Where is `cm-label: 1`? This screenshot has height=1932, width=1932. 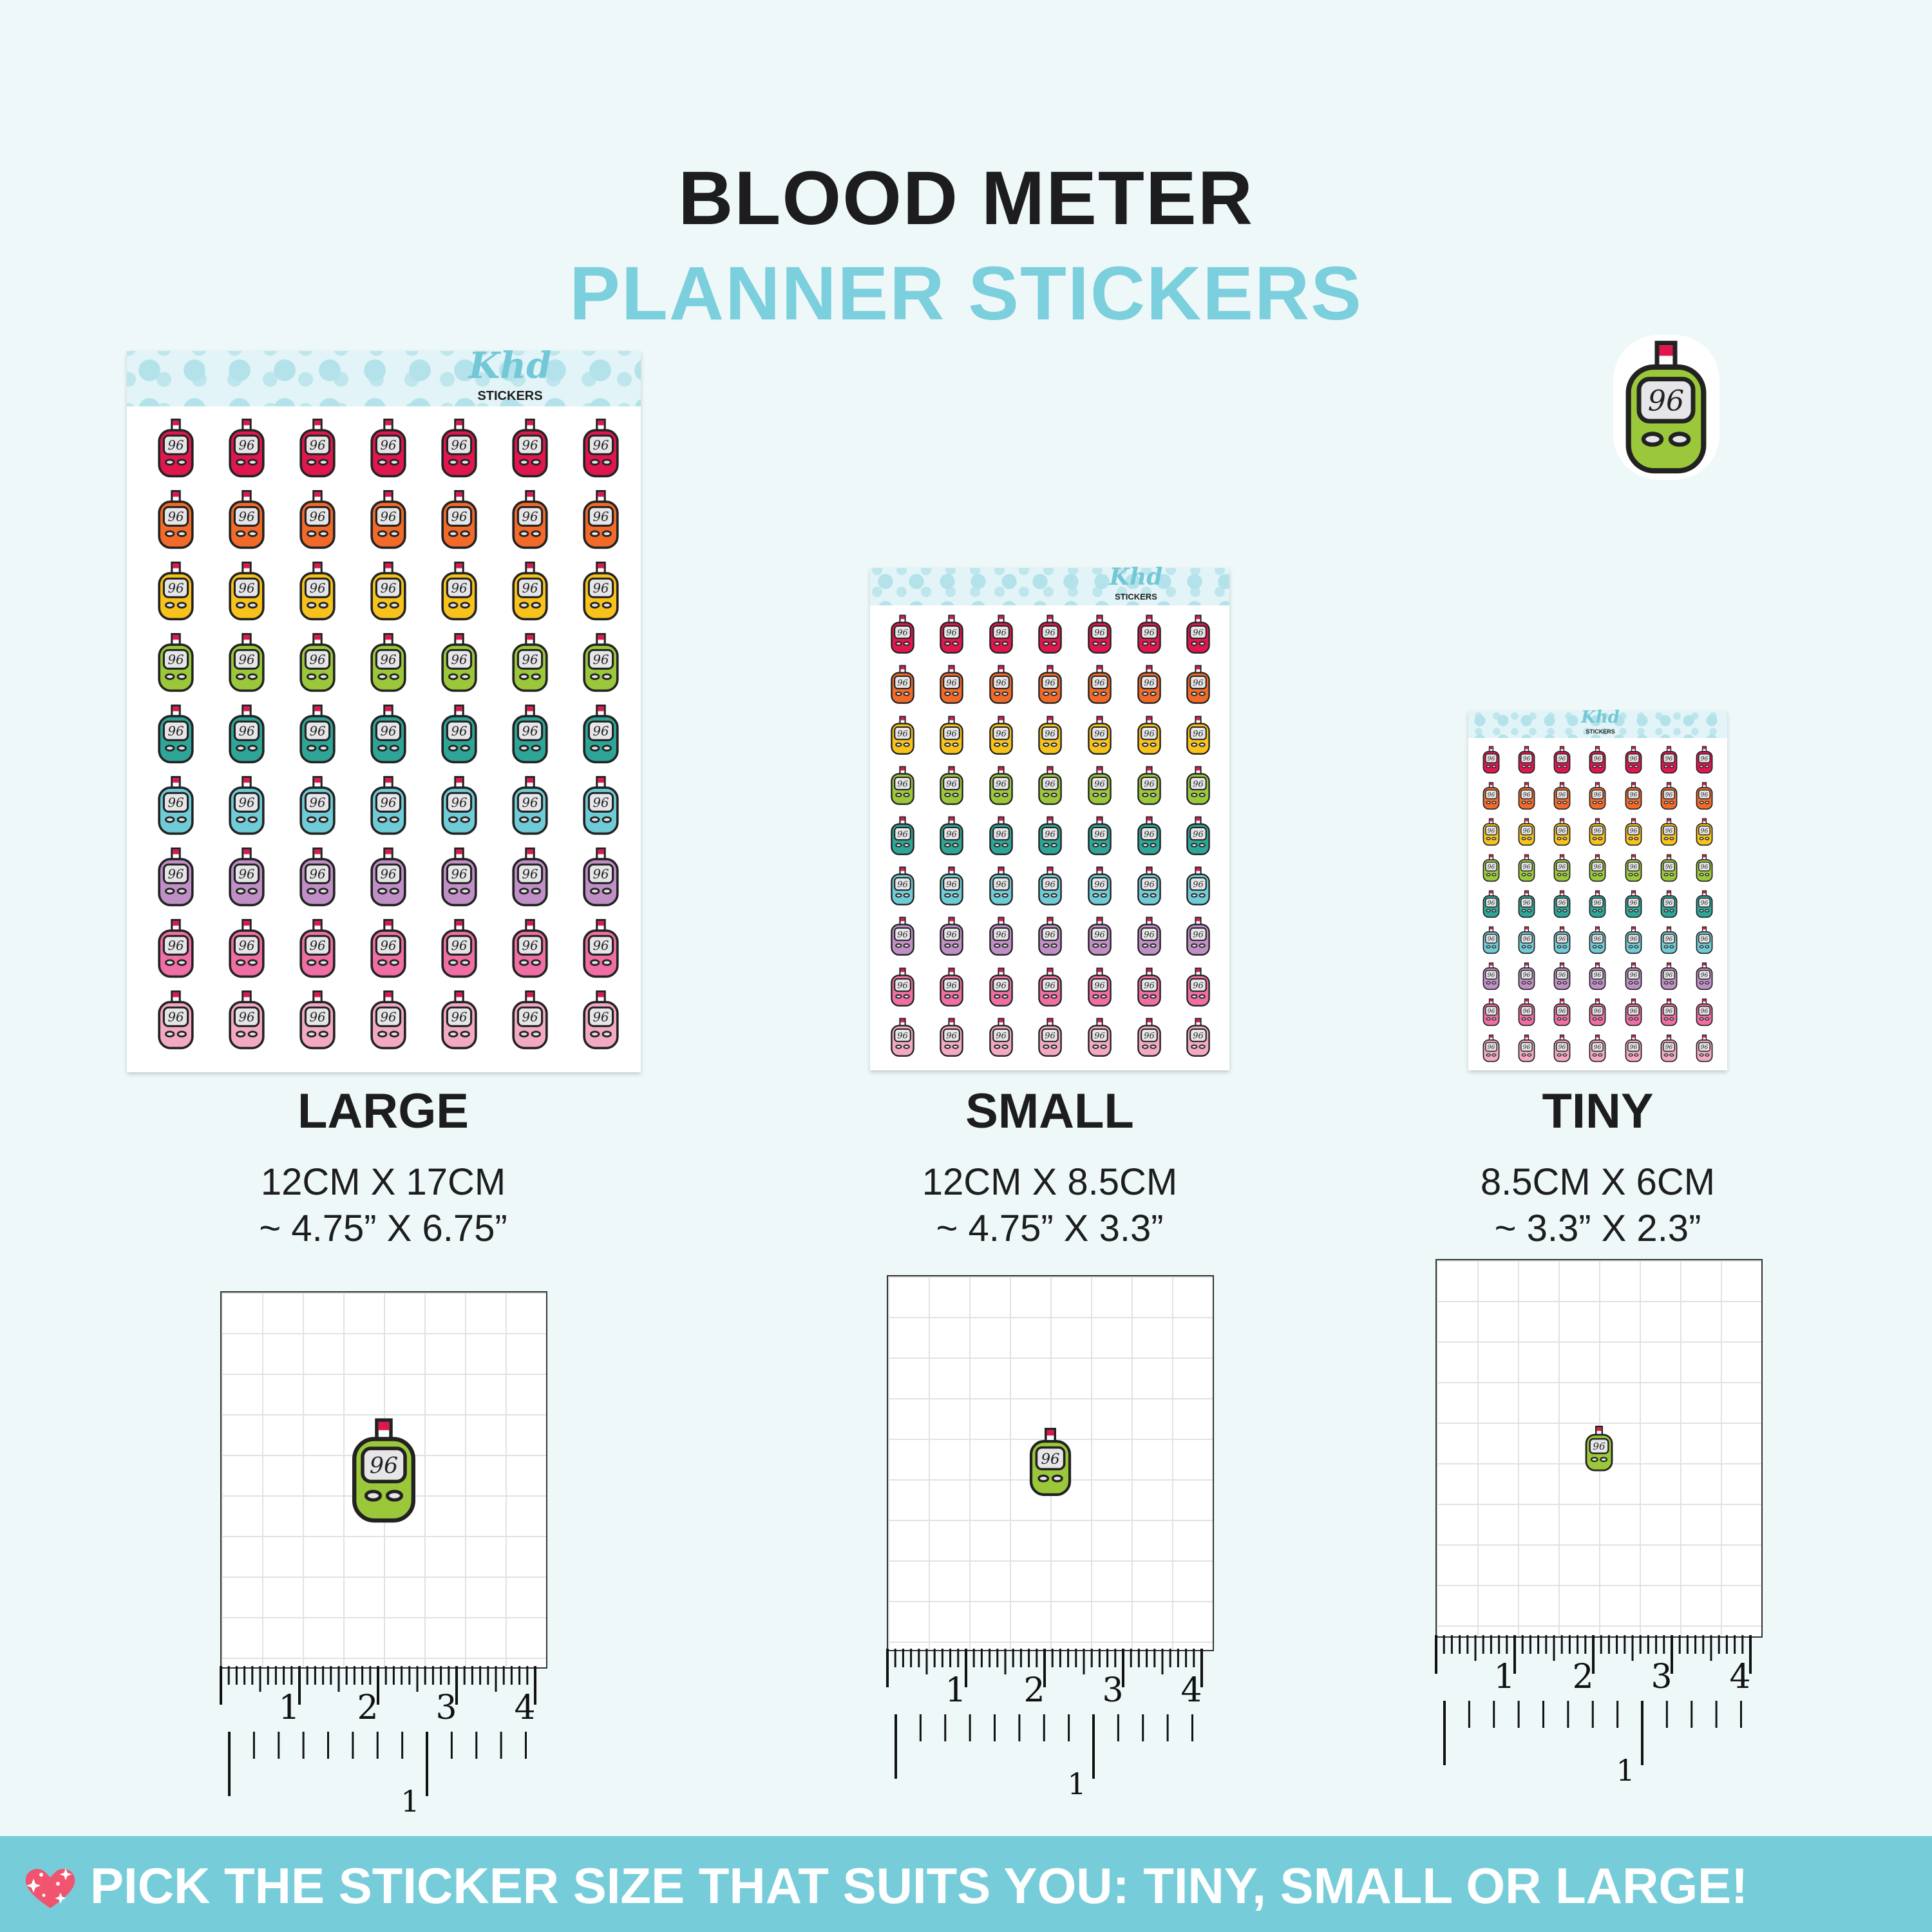 cm-label: 1 is located at coordinates (955, 1690).